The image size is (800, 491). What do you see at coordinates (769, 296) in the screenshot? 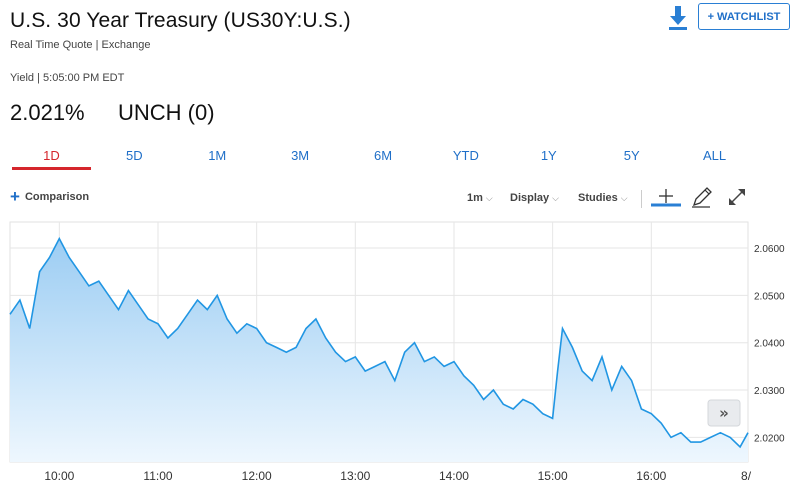
I see `y-tick-label: 2.0500` at bounding box center [769, 296].